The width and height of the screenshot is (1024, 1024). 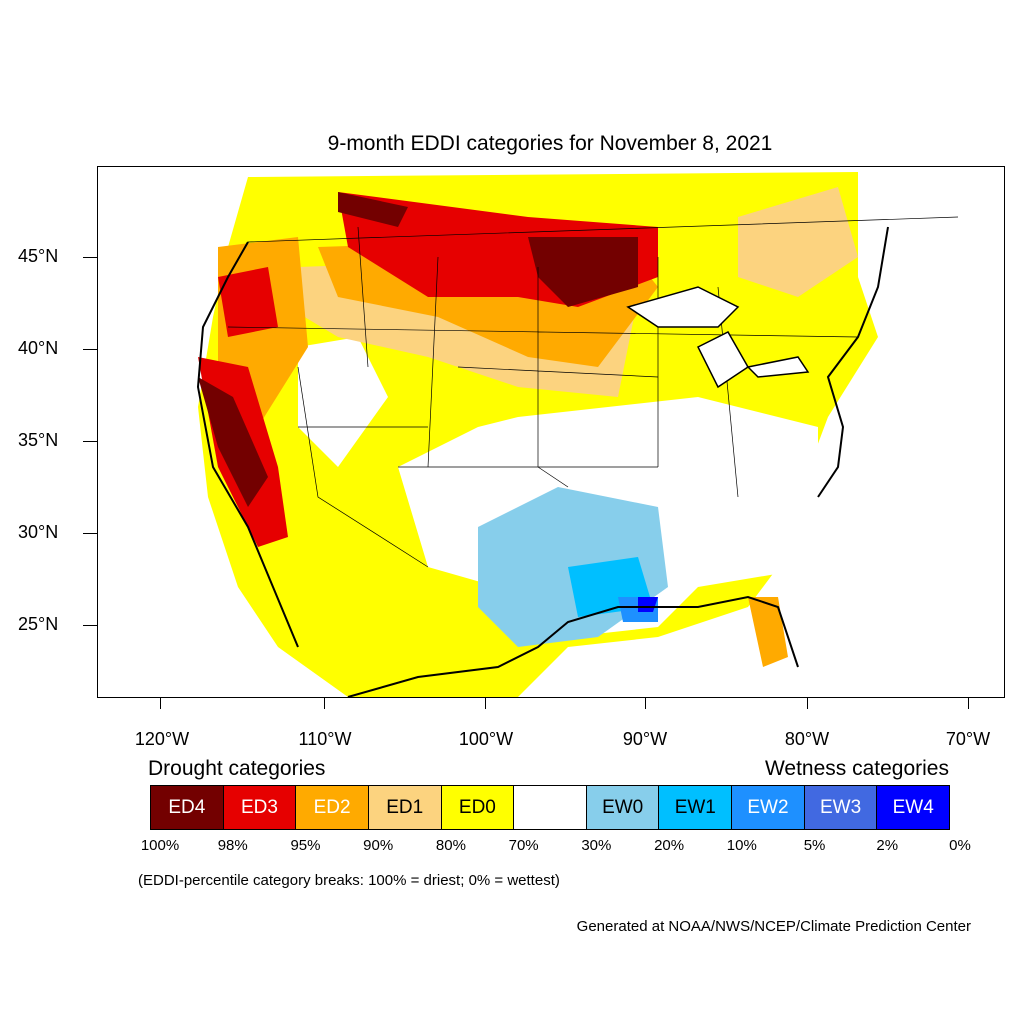 What do you see at coordinates (814, 845) in the screenshot?
I see `percent-break-label: 5%` at bounding box center [814, 845].